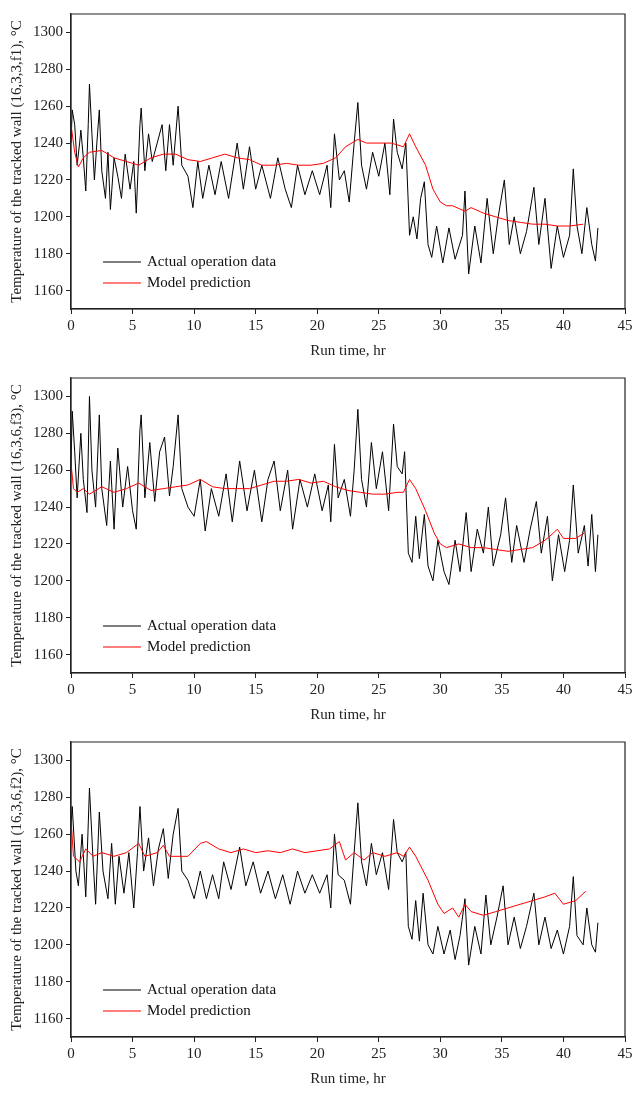  Describe the element at coordinates (16, 161) in the screenshot. I see `y-axis-title: Temperature of the tracked wall (16,3,3,f1), °C` at that location.